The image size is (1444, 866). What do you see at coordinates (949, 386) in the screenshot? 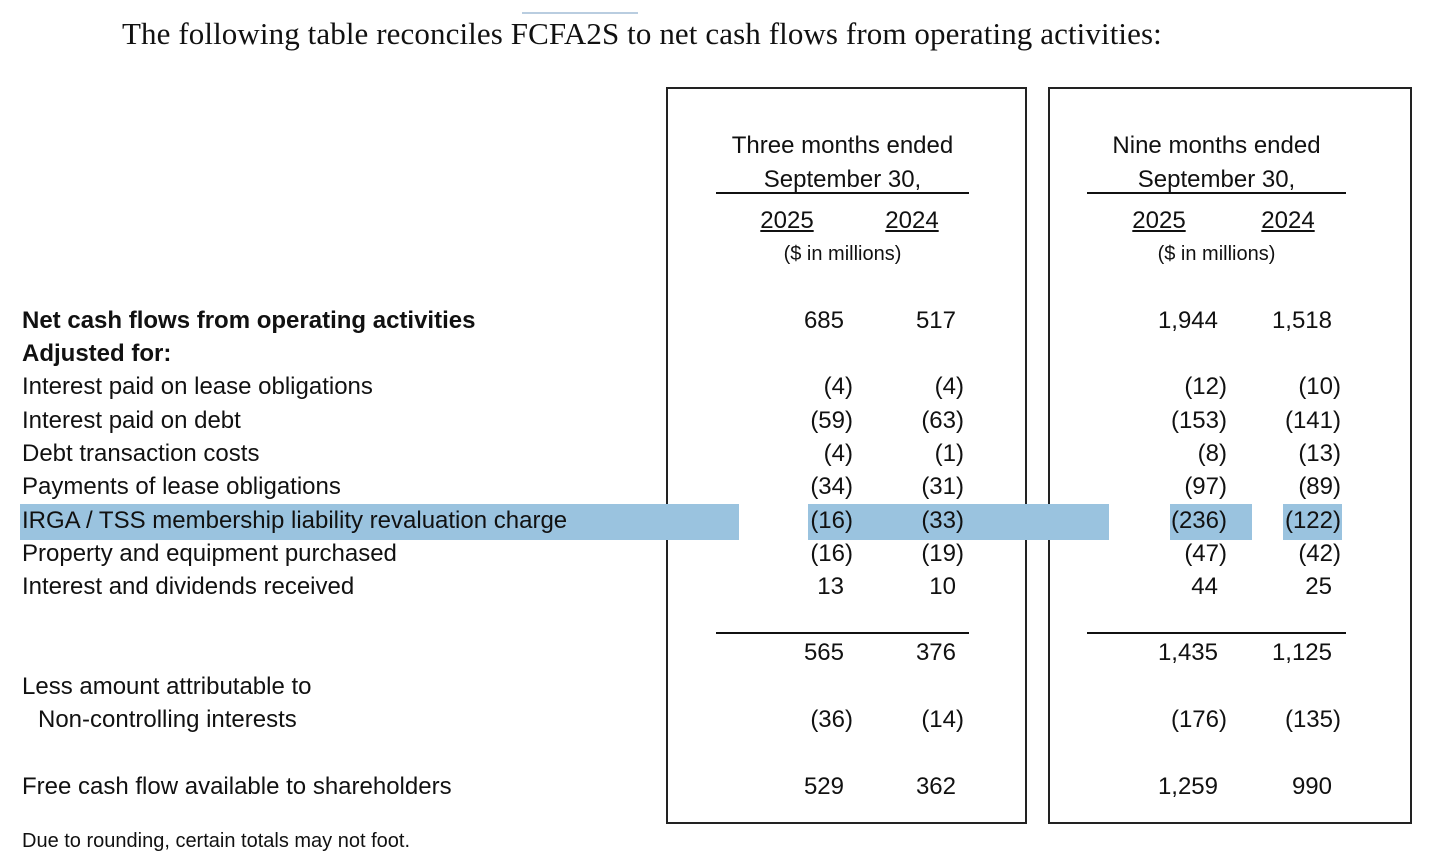
I see `cell-interest-lease-3m-2024: (4)` at bounding box center [949, 386].